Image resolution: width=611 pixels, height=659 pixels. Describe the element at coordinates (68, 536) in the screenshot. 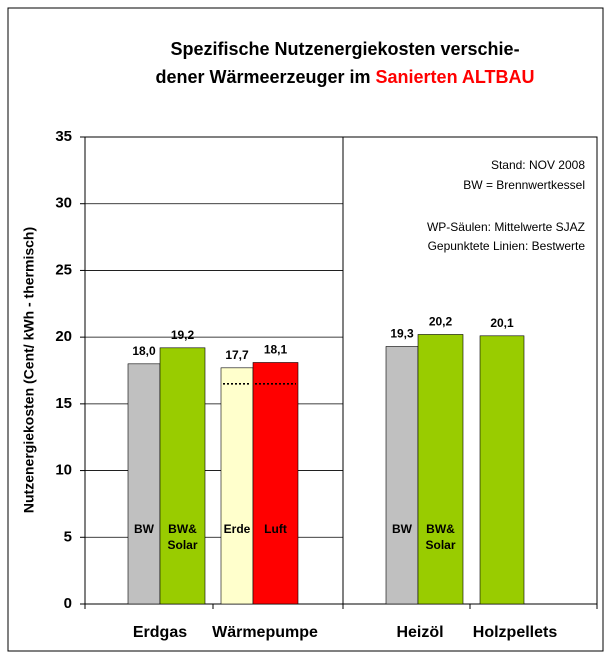

I see `y-tick-label: 5` at that location.